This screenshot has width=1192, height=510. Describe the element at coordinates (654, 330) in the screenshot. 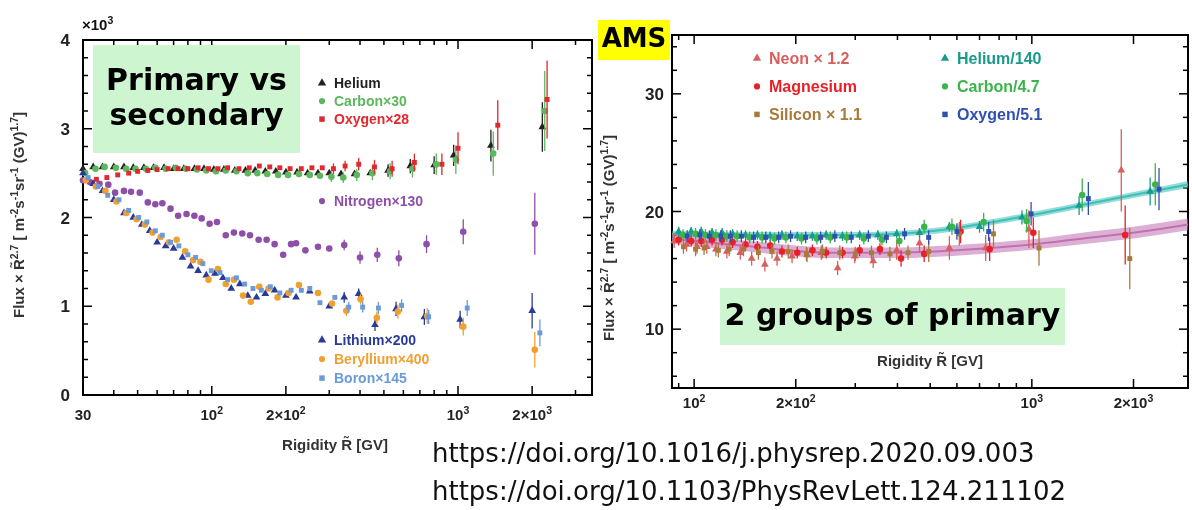

I see `y-tick-label: 10` at that location.